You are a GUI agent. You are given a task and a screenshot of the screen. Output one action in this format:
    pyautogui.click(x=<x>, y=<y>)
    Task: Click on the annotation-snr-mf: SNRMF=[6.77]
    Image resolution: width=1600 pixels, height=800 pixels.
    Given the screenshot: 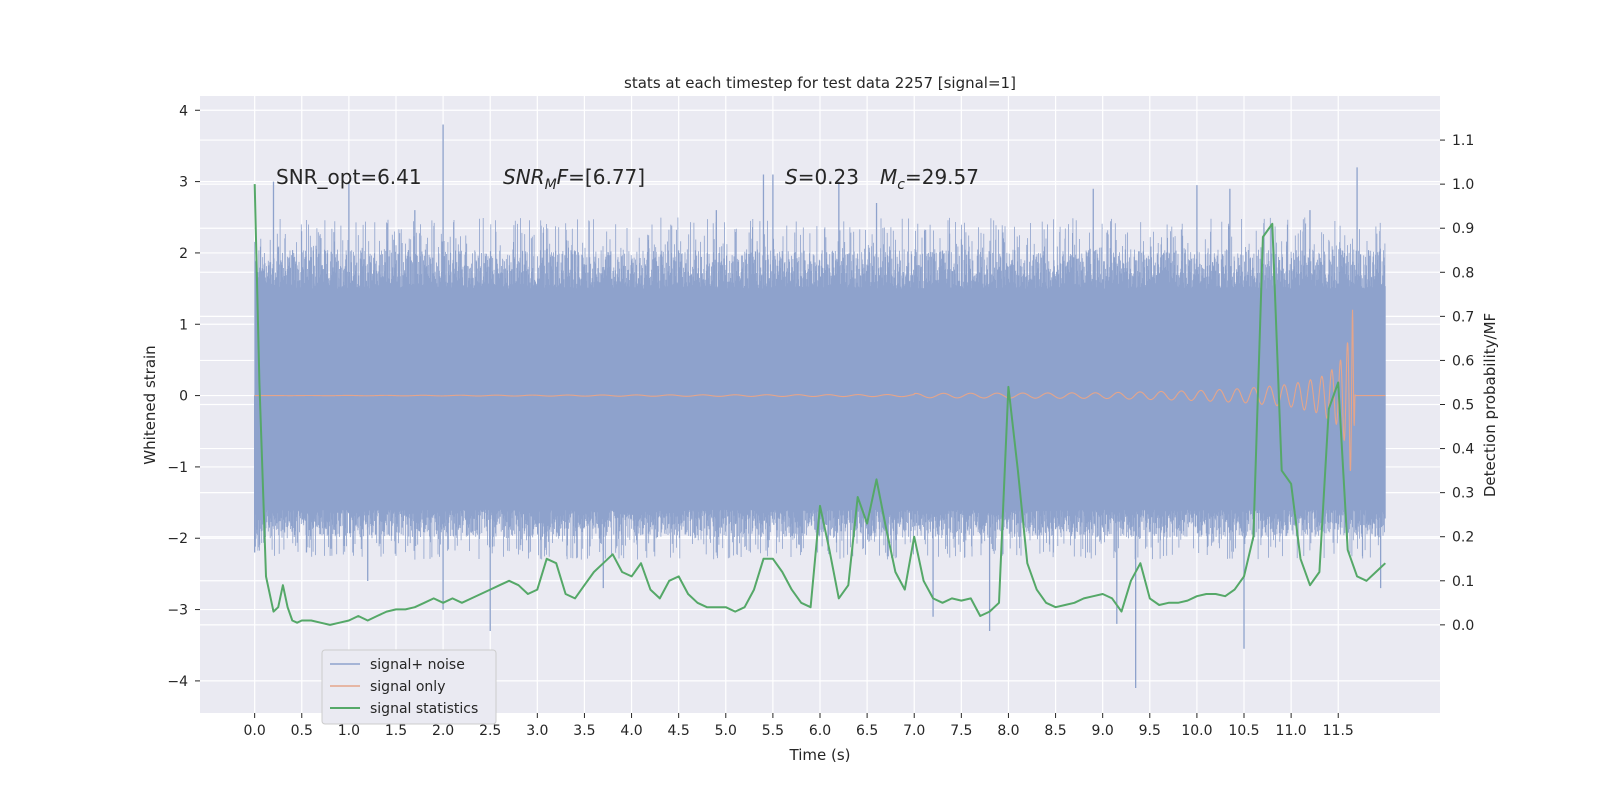 What is the action you would take?
    pyautogui.click(x=574, y=179)
    